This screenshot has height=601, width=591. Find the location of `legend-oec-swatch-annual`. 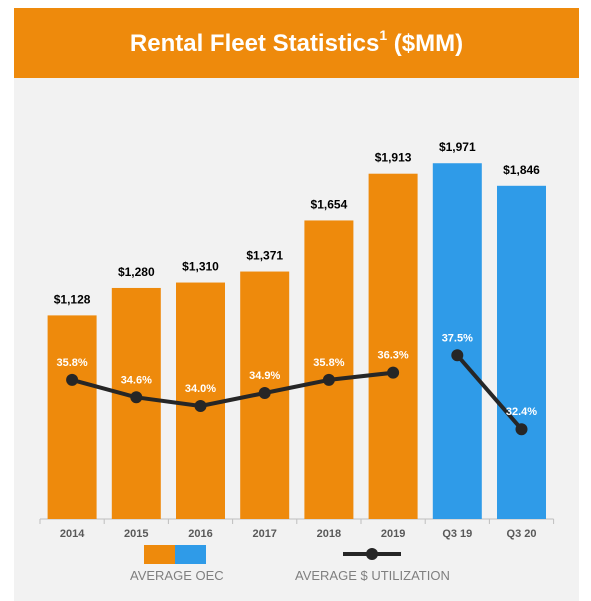

legend-oec-swatch-annual is located at coordinates (159, 554).